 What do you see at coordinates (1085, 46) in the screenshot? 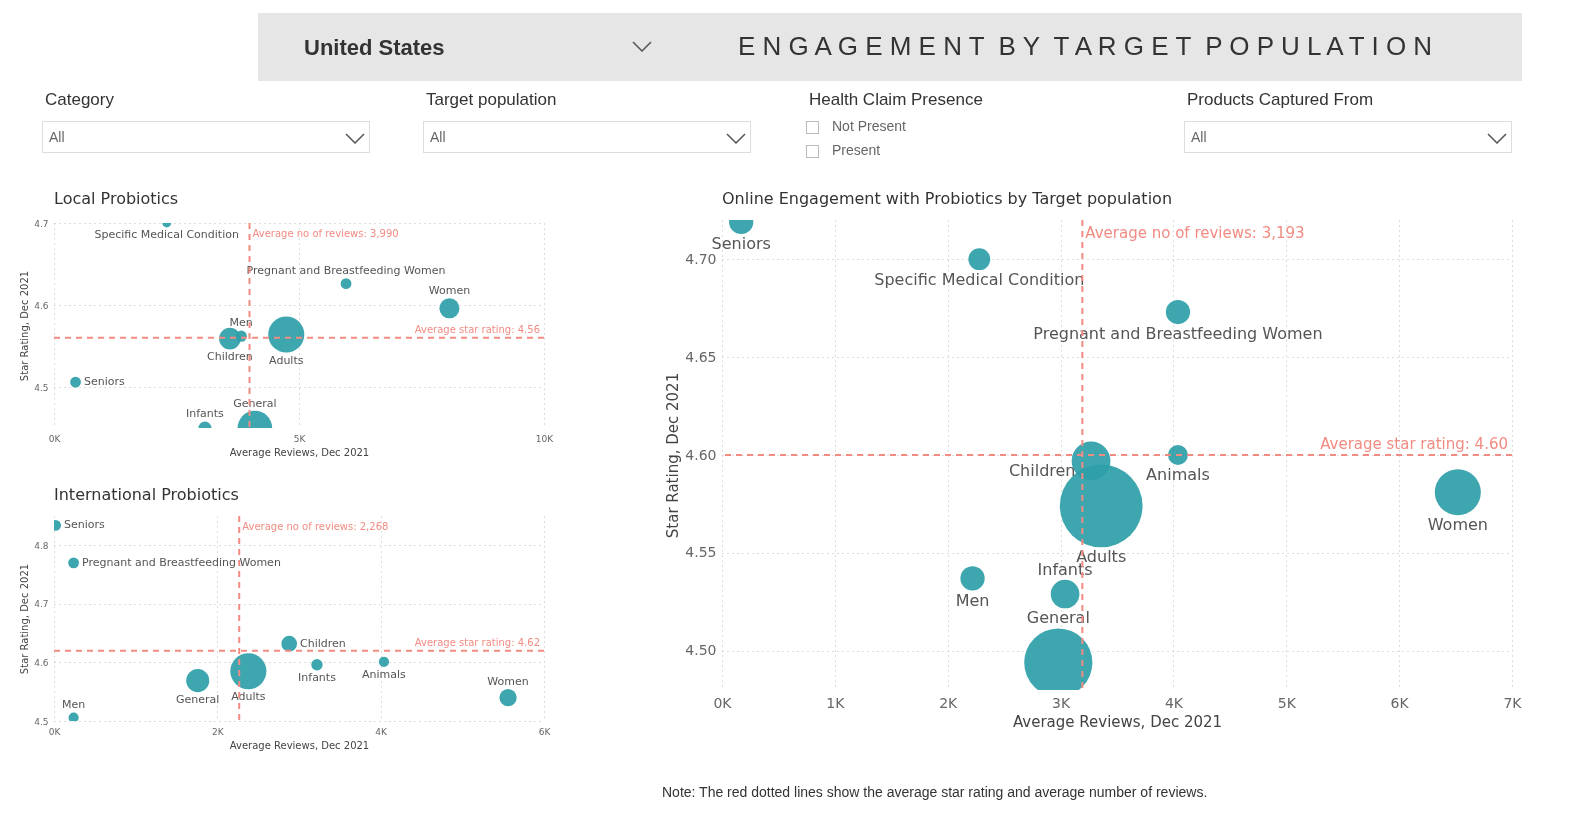
I see `text: E N G A G E M E N T B Y T A R G E T P O P U L A T I O N` at bounding box center [1085, 46].